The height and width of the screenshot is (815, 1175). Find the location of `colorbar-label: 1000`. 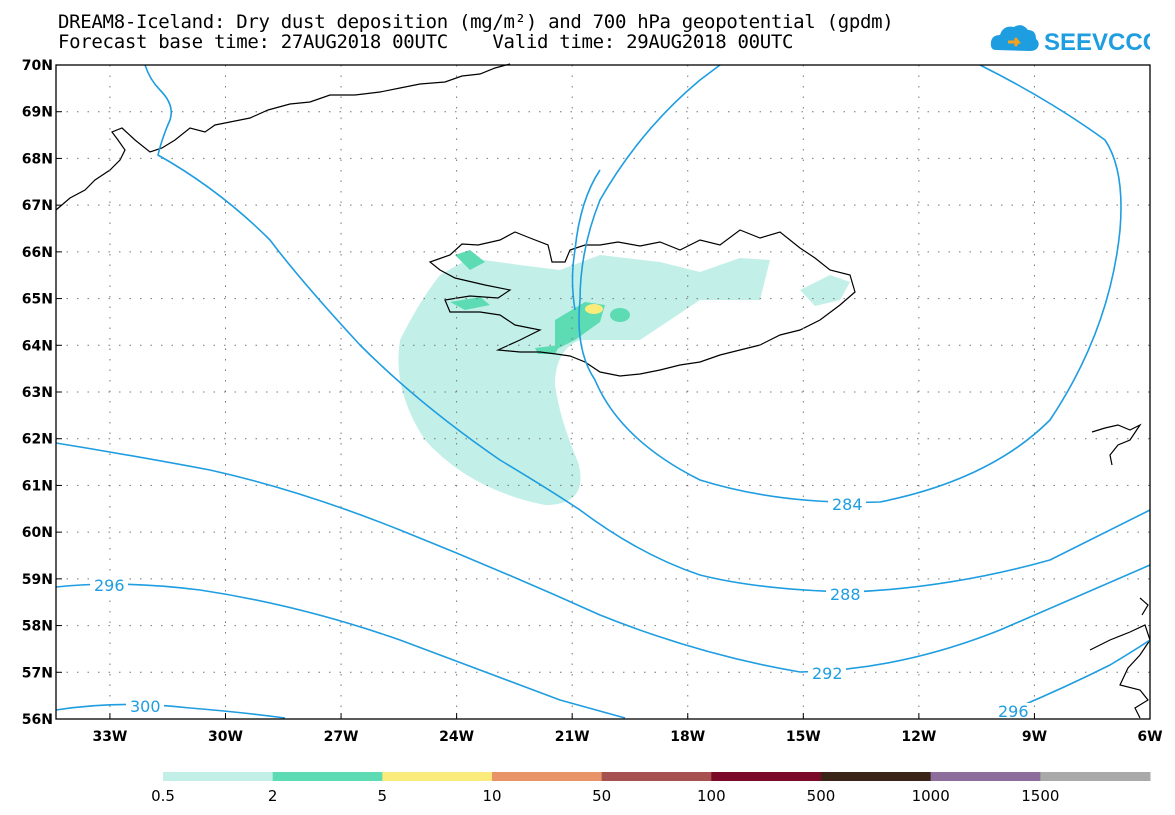

colorbar-label: 1000 is located at coordinates (930, 796).